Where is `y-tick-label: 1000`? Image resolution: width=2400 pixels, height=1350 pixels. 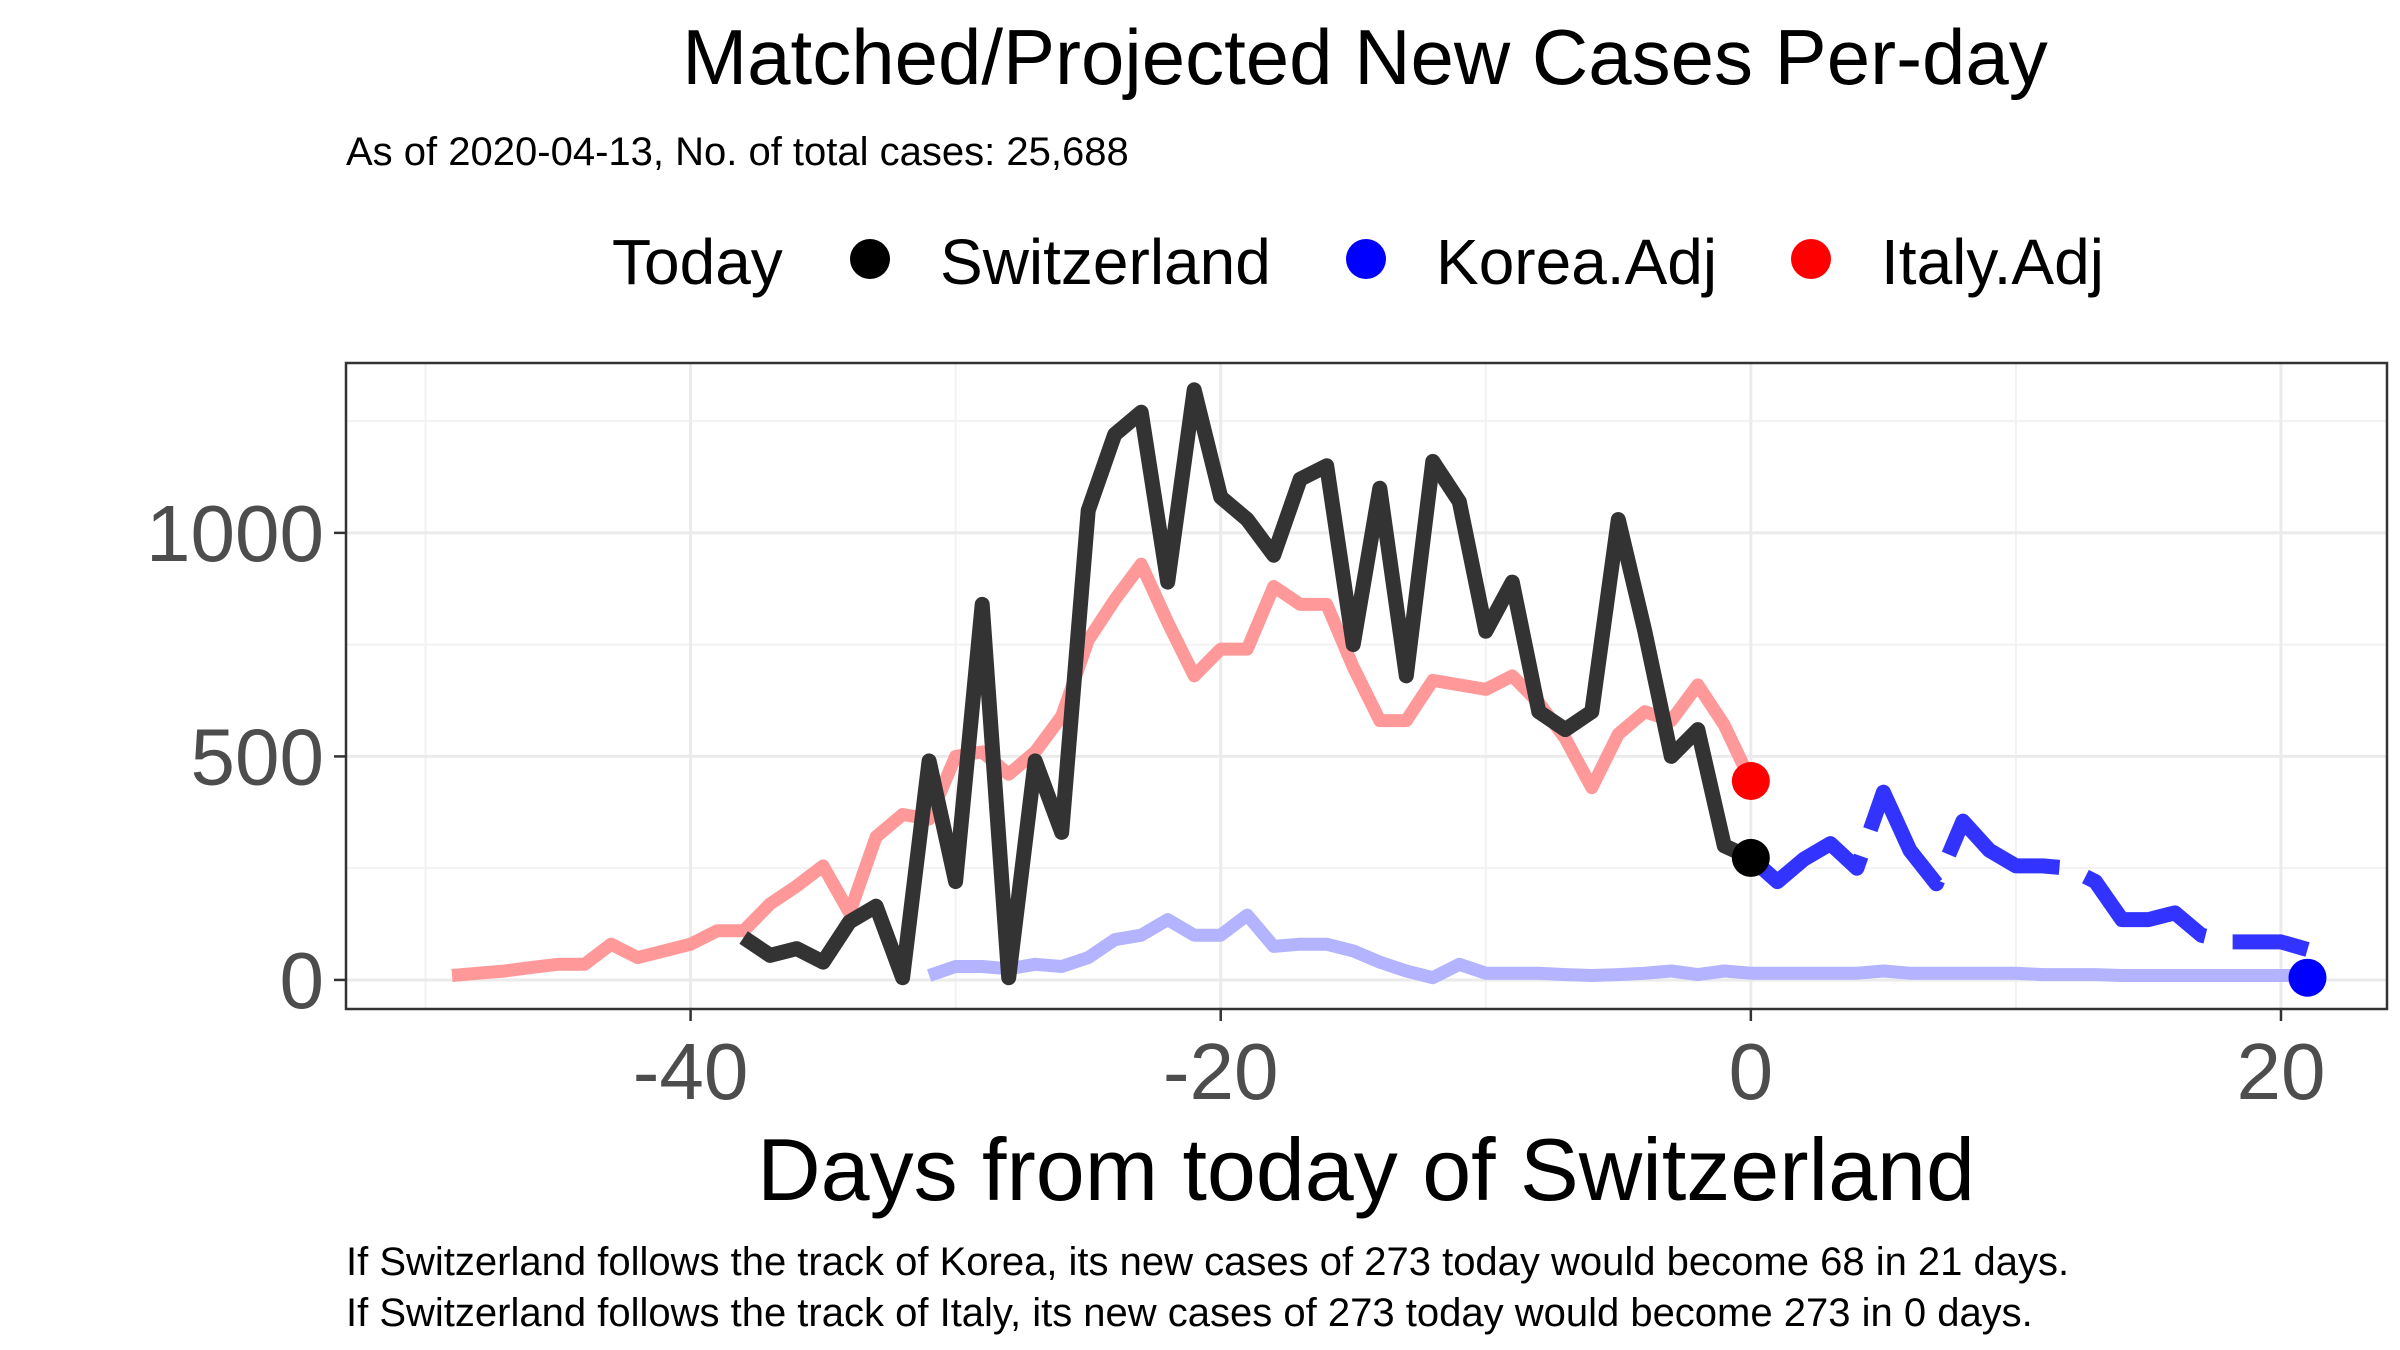 y-tick-label: 1000 is located at coordinates (235, 533).